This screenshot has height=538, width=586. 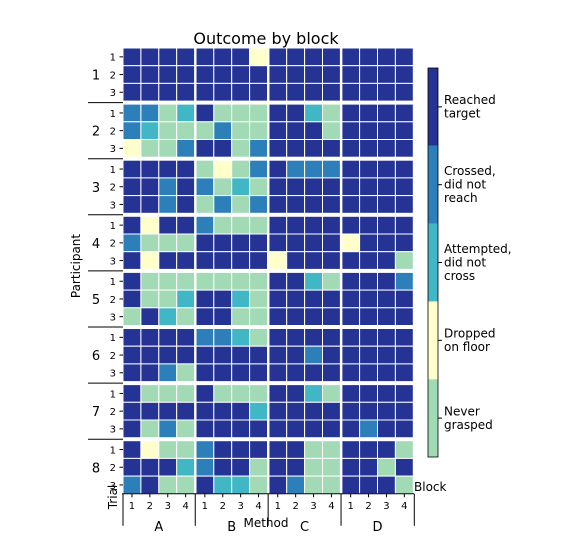 I want to click on trial-tick-label: 2, so click(x=113, y=188).